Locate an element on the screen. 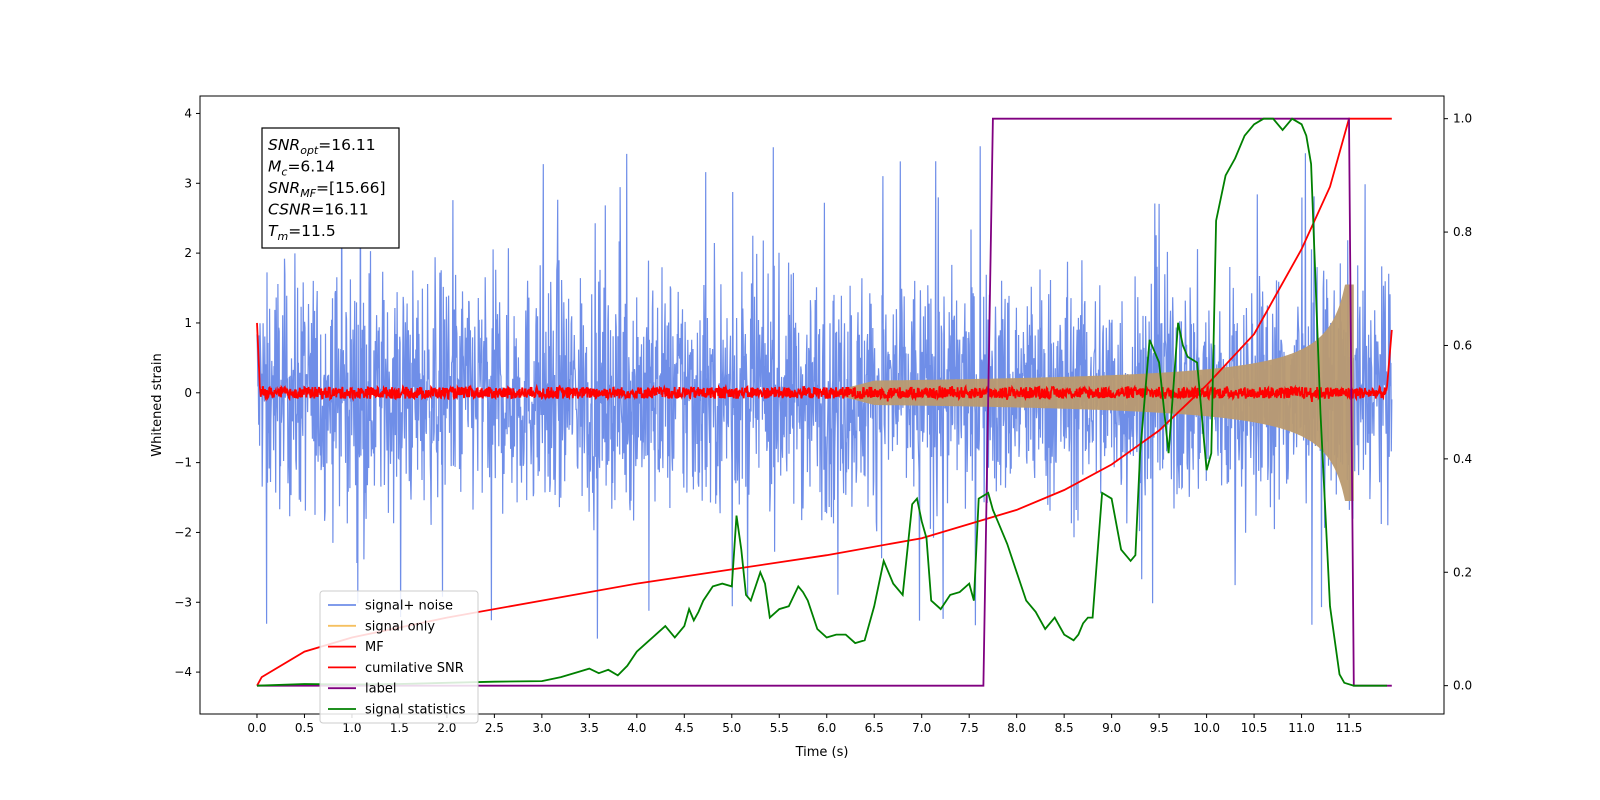 The width and height of the screenshot is (1600, 800). annotation-line: SNRopt=16.11 is located at coordinates (322, 146).